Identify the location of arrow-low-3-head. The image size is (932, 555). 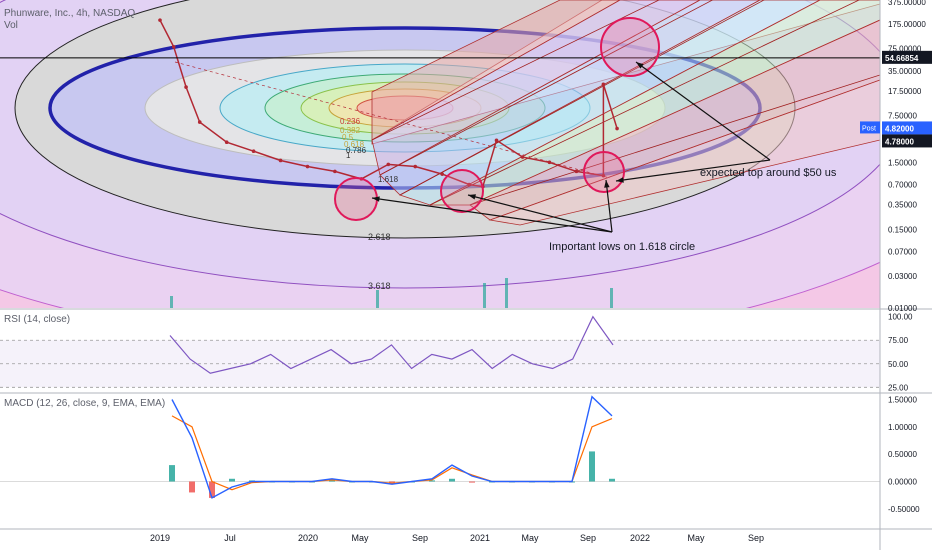
(607, 184).